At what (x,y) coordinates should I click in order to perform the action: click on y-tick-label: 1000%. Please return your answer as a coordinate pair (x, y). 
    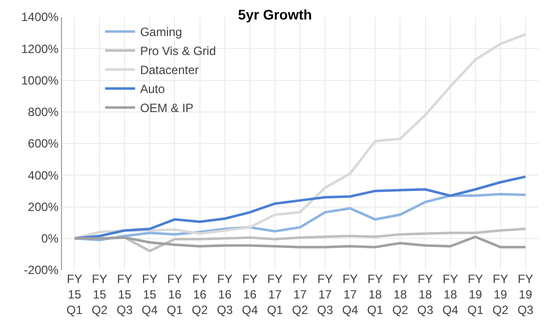
    Looking at the image, I should click on (40, 80).